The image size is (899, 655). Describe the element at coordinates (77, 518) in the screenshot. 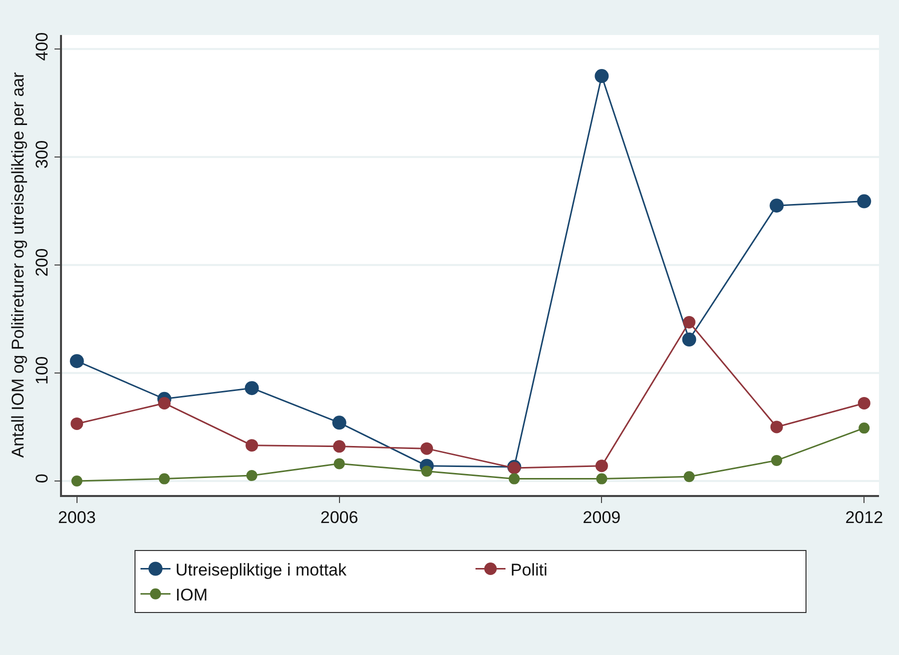

I see `x-tick-label: 2003` at that location.